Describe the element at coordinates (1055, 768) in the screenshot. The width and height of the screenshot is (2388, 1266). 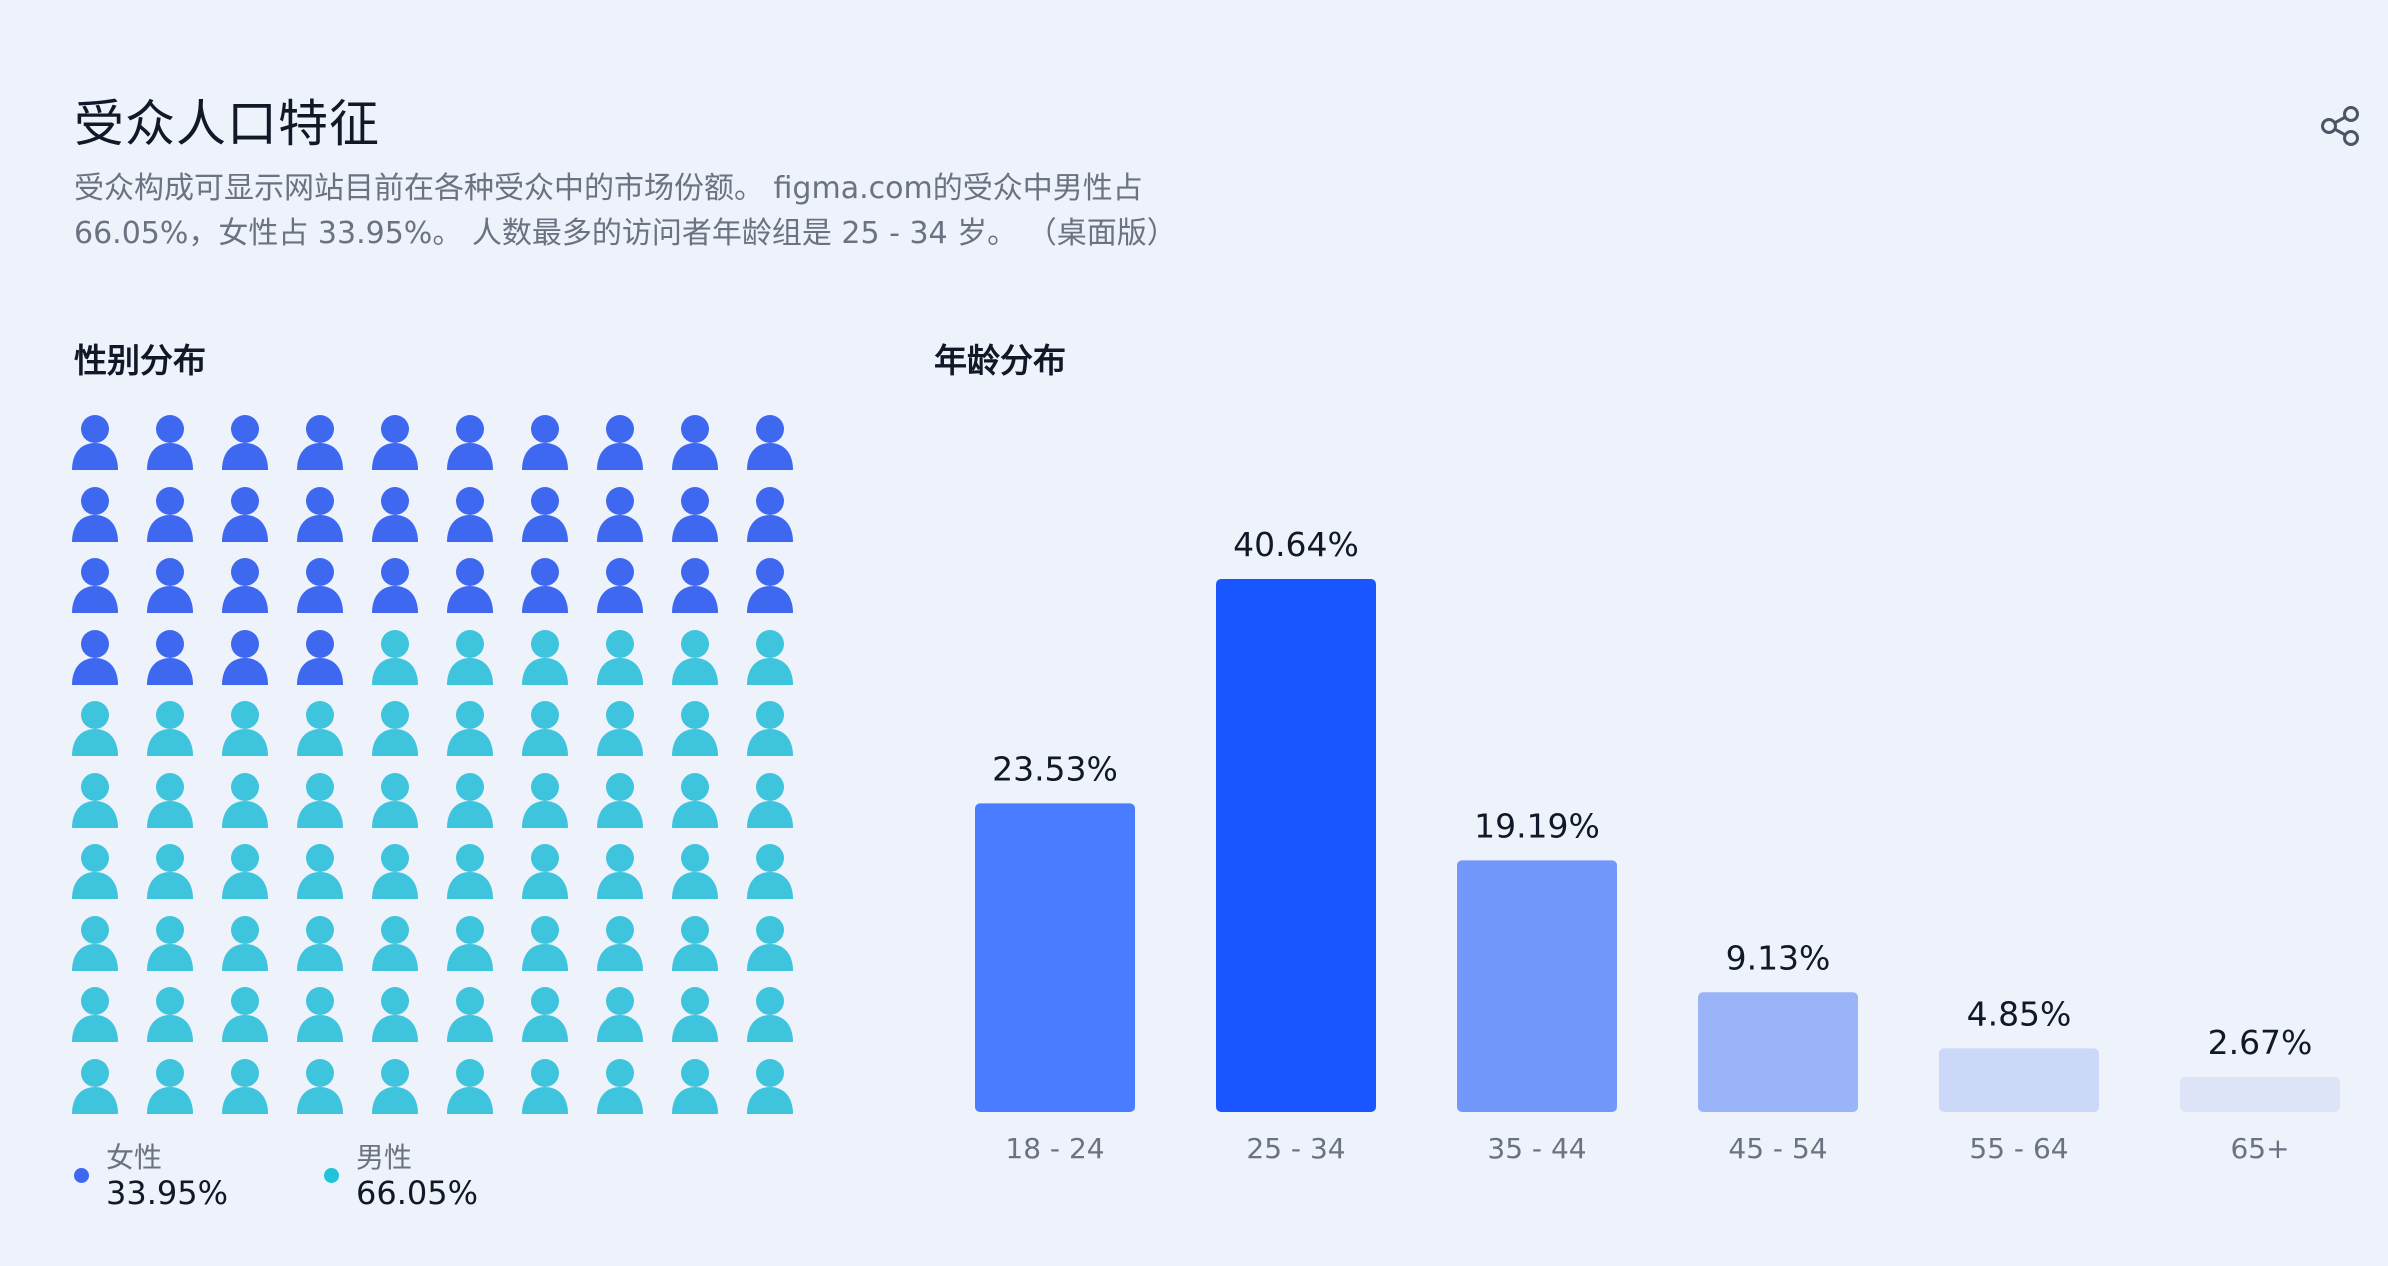
I see `age-bar-value-label: 23.53%` at that location.